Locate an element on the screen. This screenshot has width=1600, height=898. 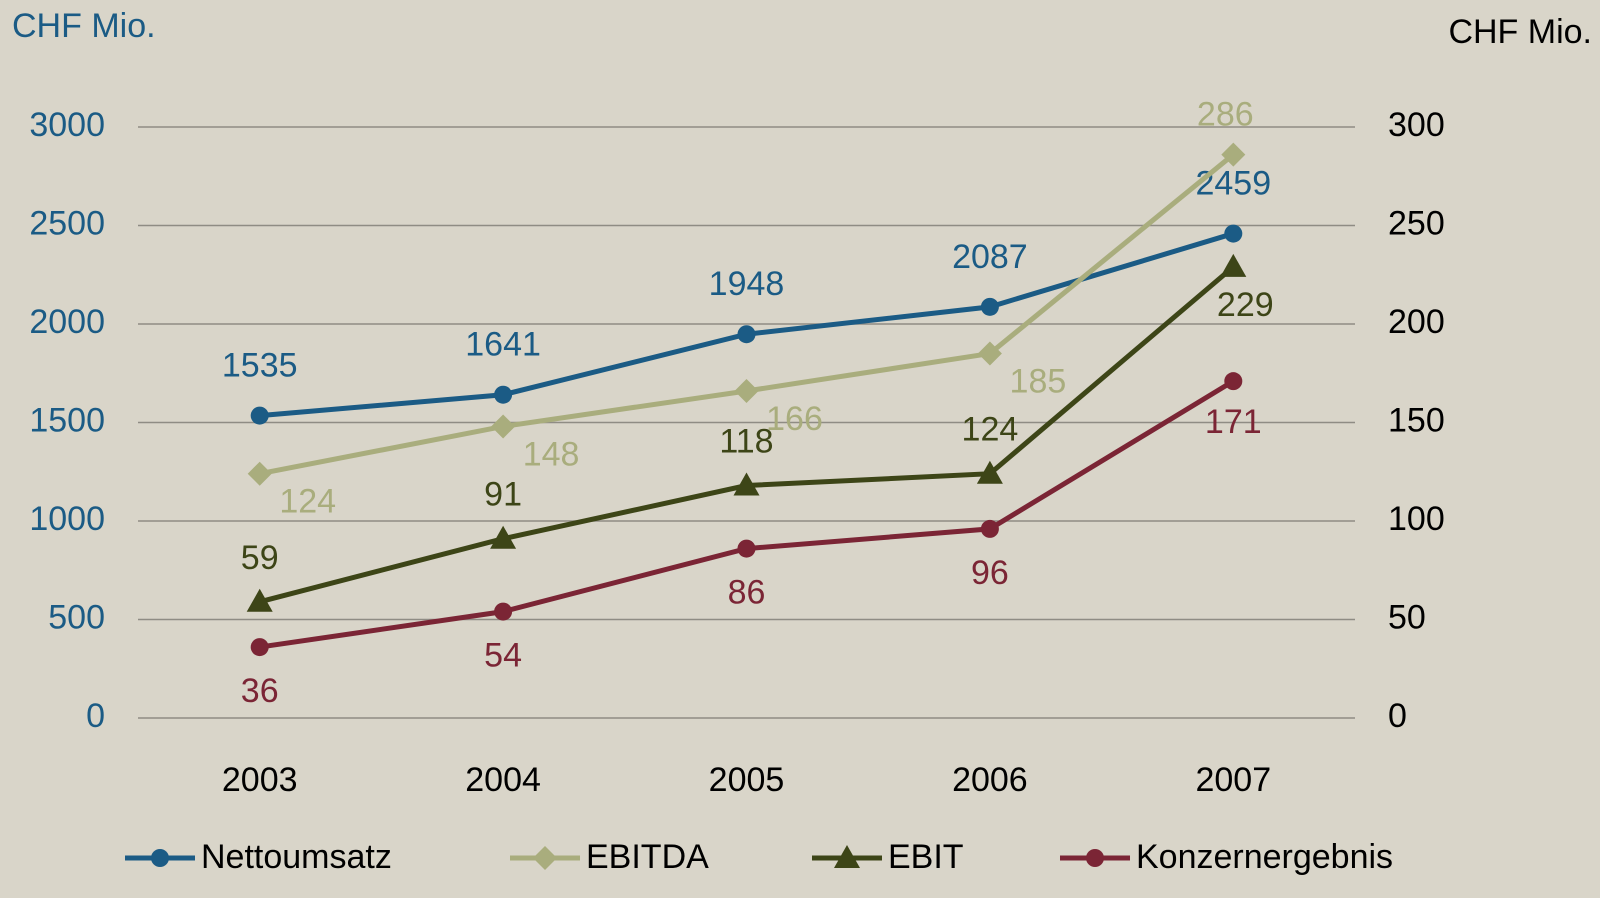
data-label: 1535 is located at coordinates (260, 366).